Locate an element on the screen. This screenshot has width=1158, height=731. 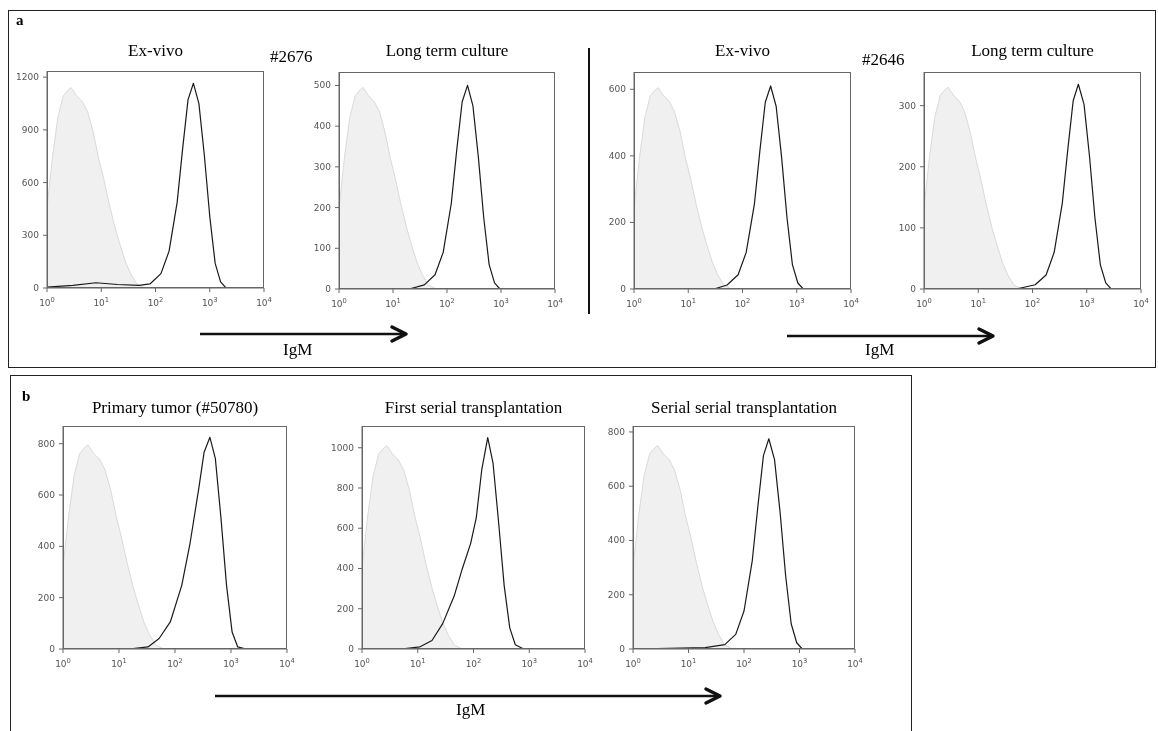
y-tick-label: 900 is located at coordinates (30, 129).